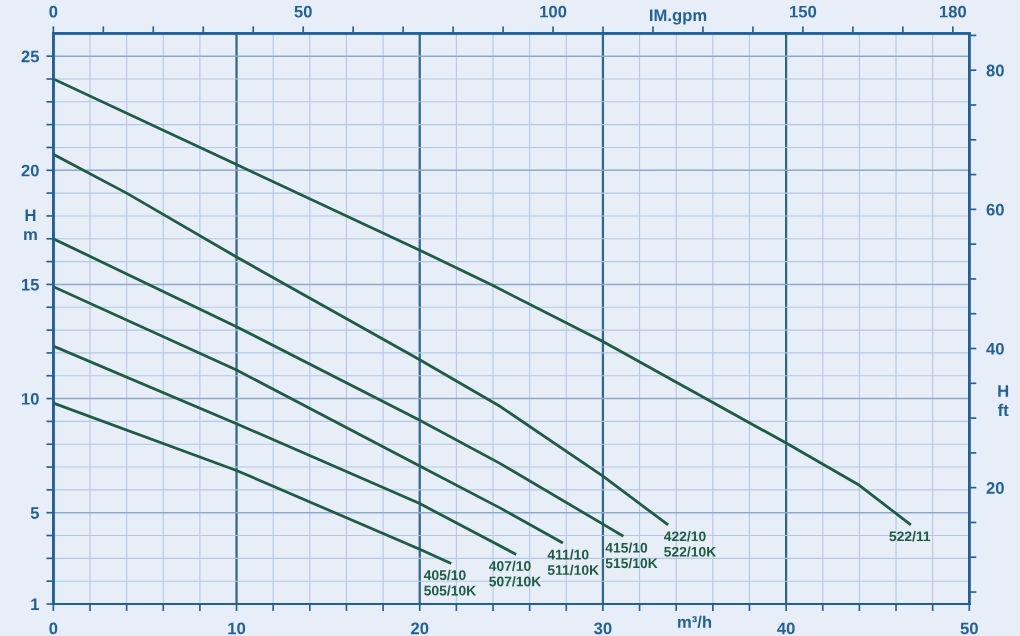  I want to click on series-label: 411/10 511/10K, so click(573, 562).